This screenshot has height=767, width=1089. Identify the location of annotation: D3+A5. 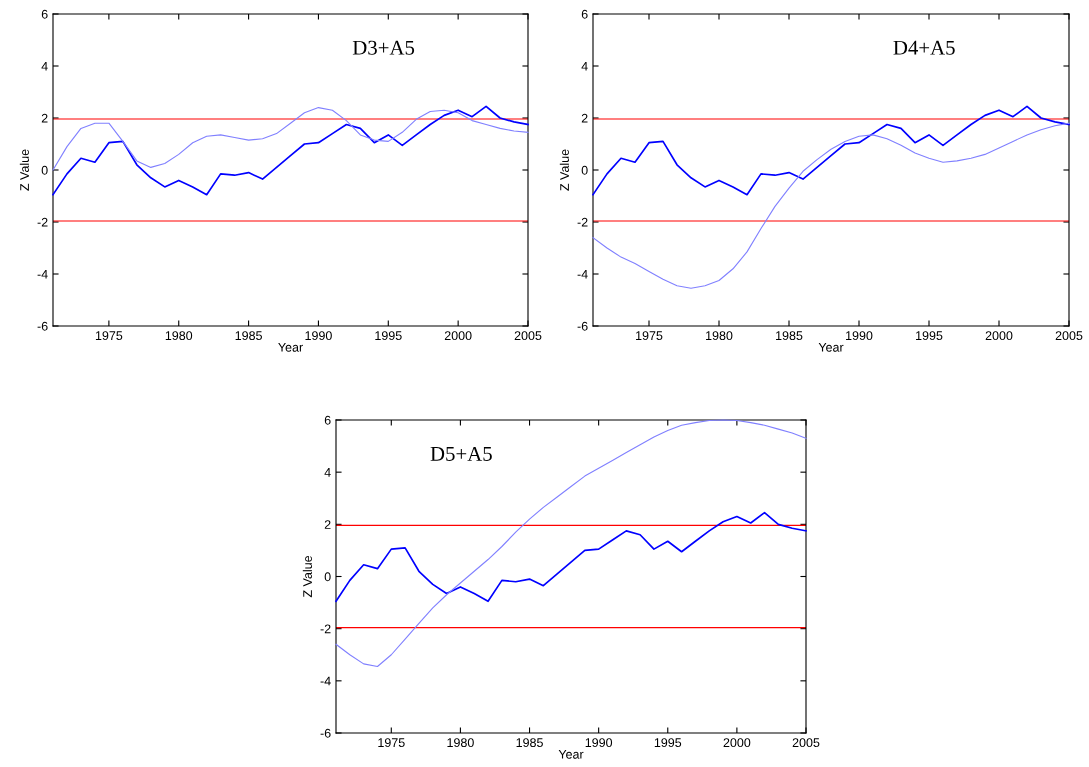
(383, 47).